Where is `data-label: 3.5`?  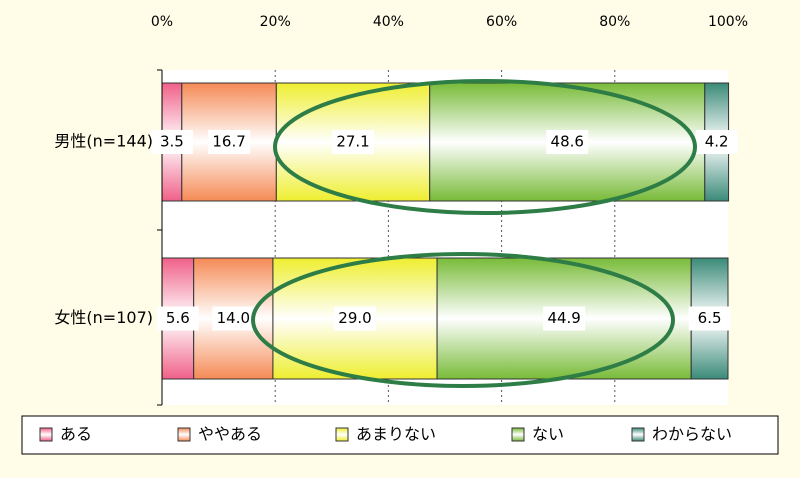 data-label: 3.5 is located at coordinates (172, 142).